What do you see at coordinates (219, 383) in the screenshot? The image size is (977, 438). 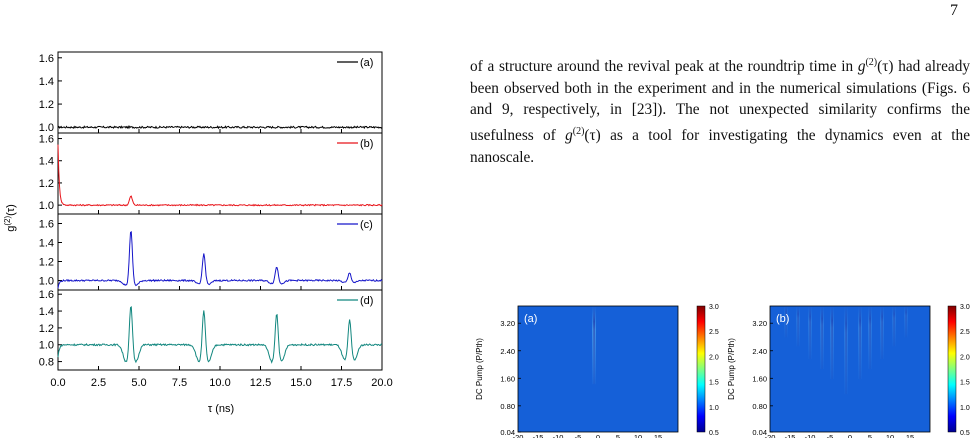 I see `x-tick-label: 10.0` at bounding box center [219, 383].